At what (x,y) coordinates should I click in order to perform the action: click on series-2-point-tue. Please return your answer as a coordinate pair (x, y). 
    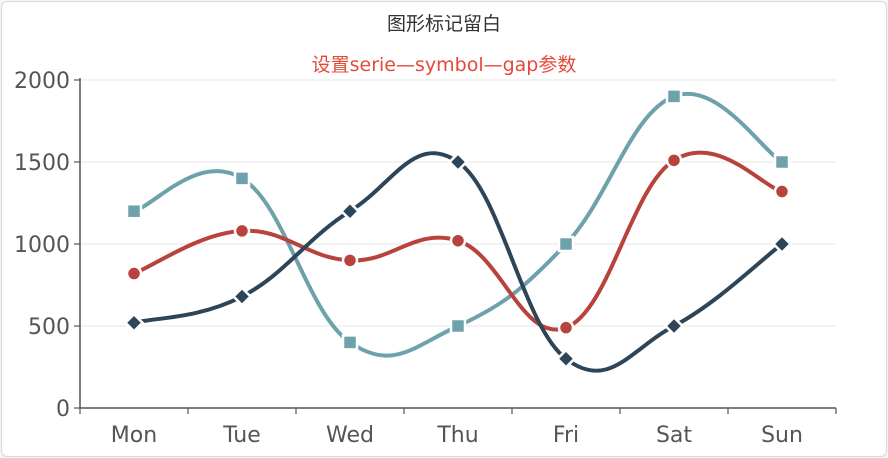
    Looking at the image, I should click on (242, 296).